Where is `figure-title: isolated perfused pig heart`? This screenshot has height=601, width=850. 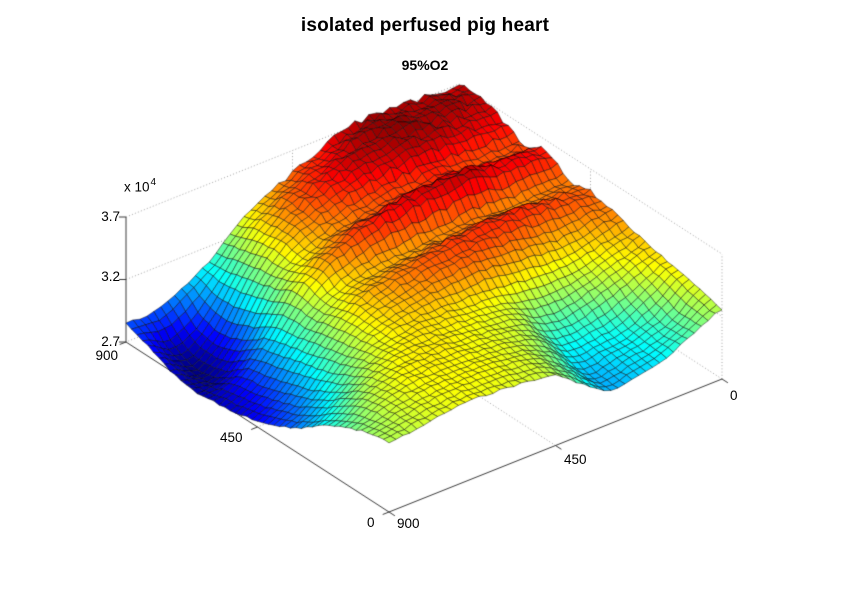 figure-title: isolated perfused pig heart is located at coordinates (425, 25).